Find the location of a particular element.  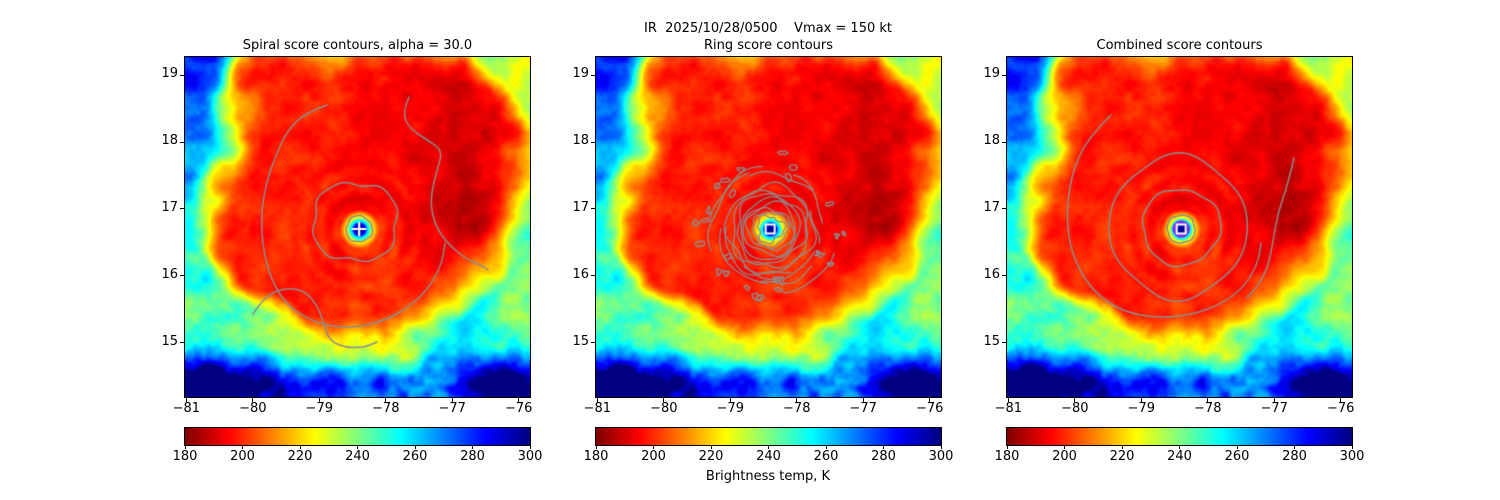

colorbar-canvas-spiral is located at coordinates (357, 436).